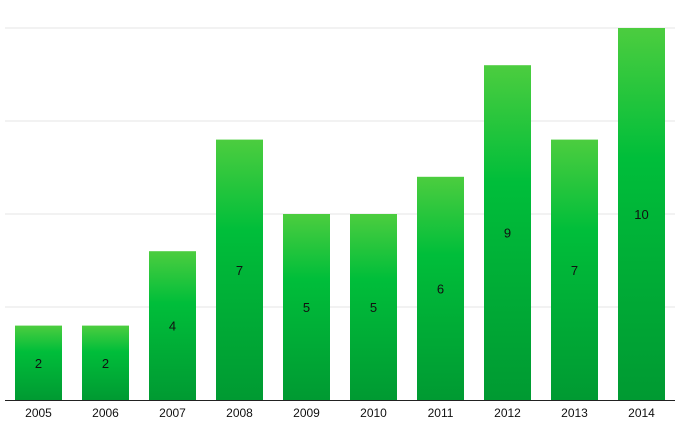 The width and height of the screenshot is (682, 434). I want to click on x-tick-labels: 2005 2006 2007 2008 2009 2010 2011 2012 2013 2014, so click(340, 413).